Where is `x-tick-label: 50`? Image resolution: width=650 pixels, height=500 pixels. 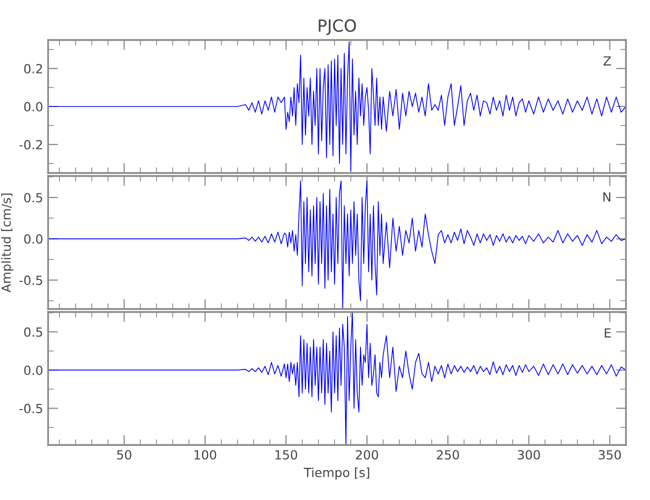
x-tick-label: 50 is located at coordinates (124, 455).